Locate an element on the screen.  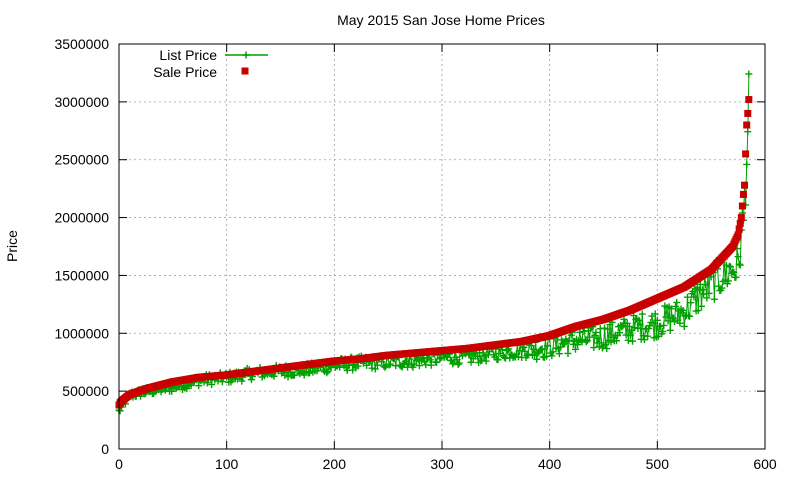
legend-plus-marker is located at coordinates (246, 55).